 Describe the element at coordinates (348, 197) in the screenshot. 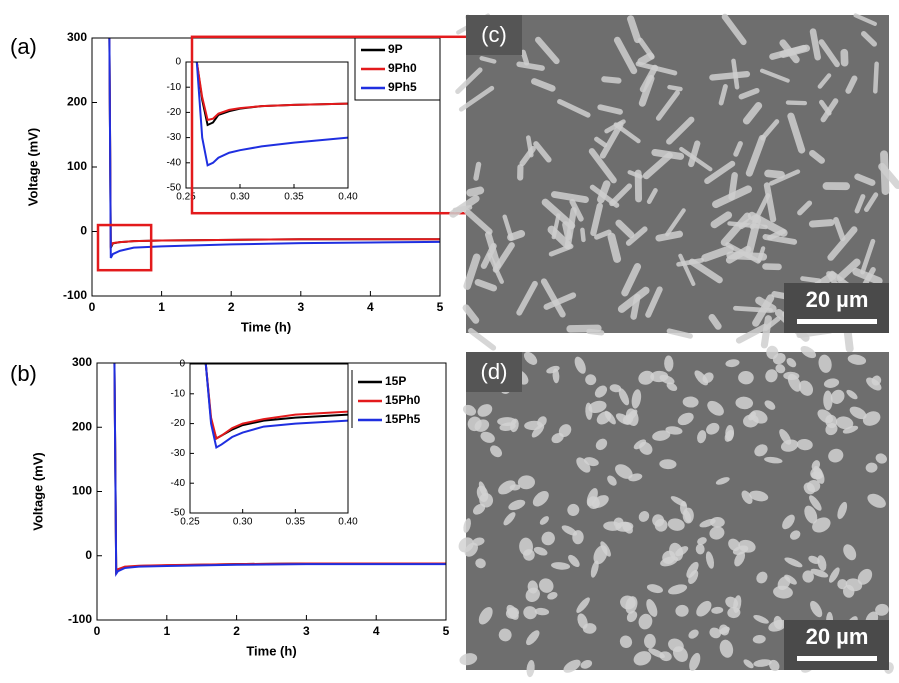

I see `x-tick-label: 0.40` at that location.